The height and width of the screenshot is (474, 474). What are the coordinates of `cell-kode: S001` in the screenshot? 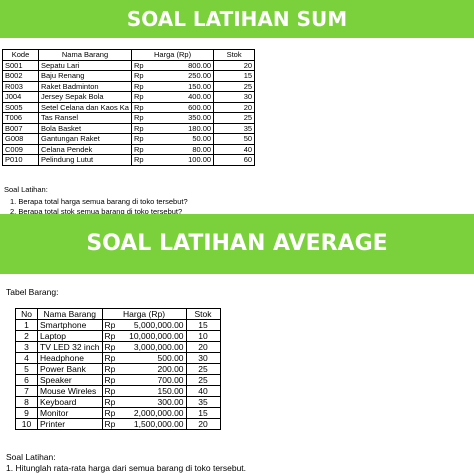 It's located at (20, 65).